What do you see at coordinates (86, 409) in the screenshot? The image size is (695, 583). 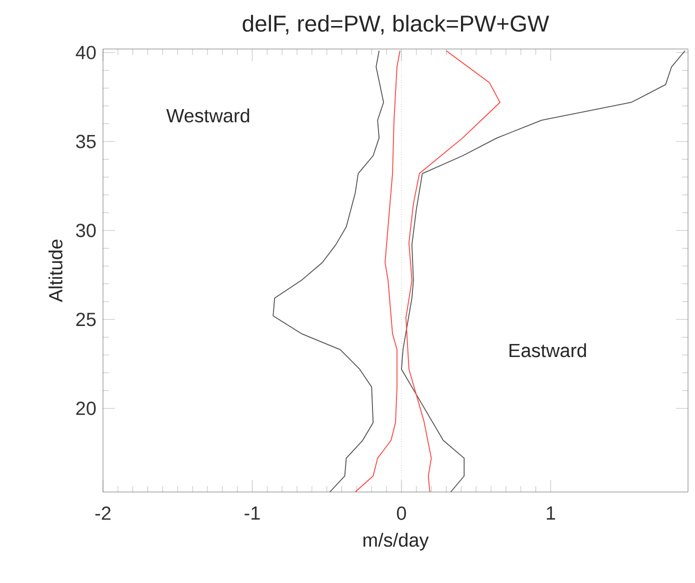 I see `y-tick-label: 20` at bounding box center [86, 409].